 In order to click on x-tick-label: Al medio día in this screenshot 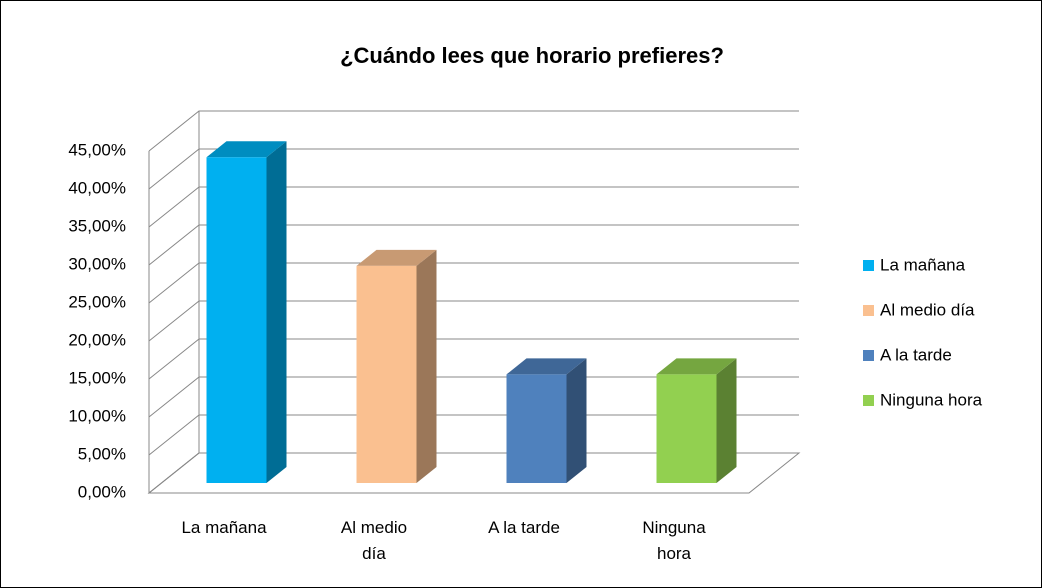, I will do `click(374, 540)`.